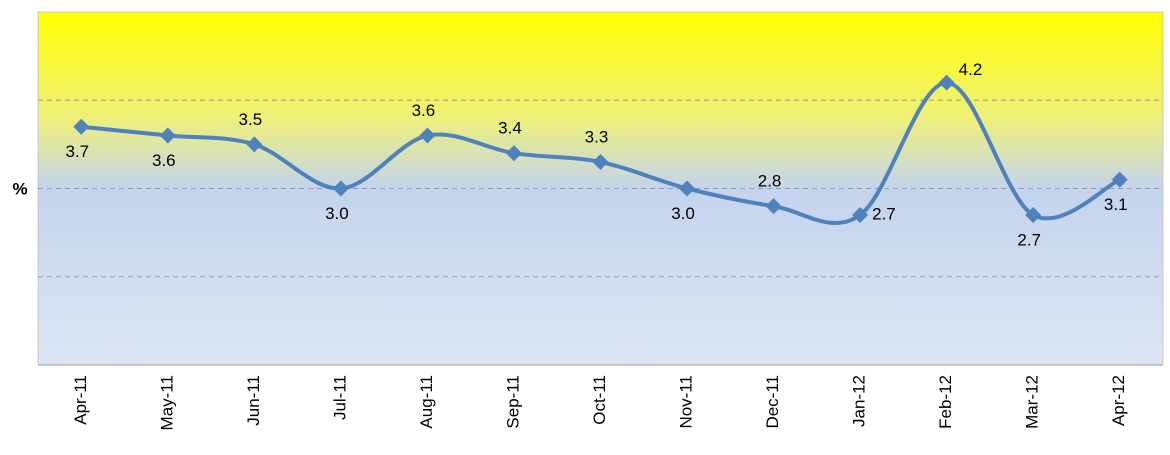 The image size is (1170, 455). I want to click on y-axis-label: %, so click(19, 188).